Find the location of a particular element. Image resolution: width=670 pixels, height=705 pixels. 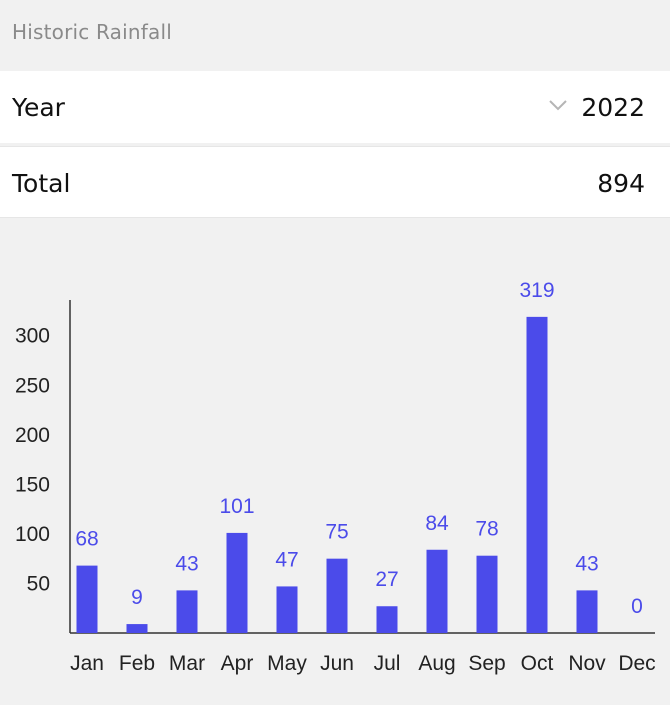

x-tick-label: Feb is located at coordinates (137, 663).